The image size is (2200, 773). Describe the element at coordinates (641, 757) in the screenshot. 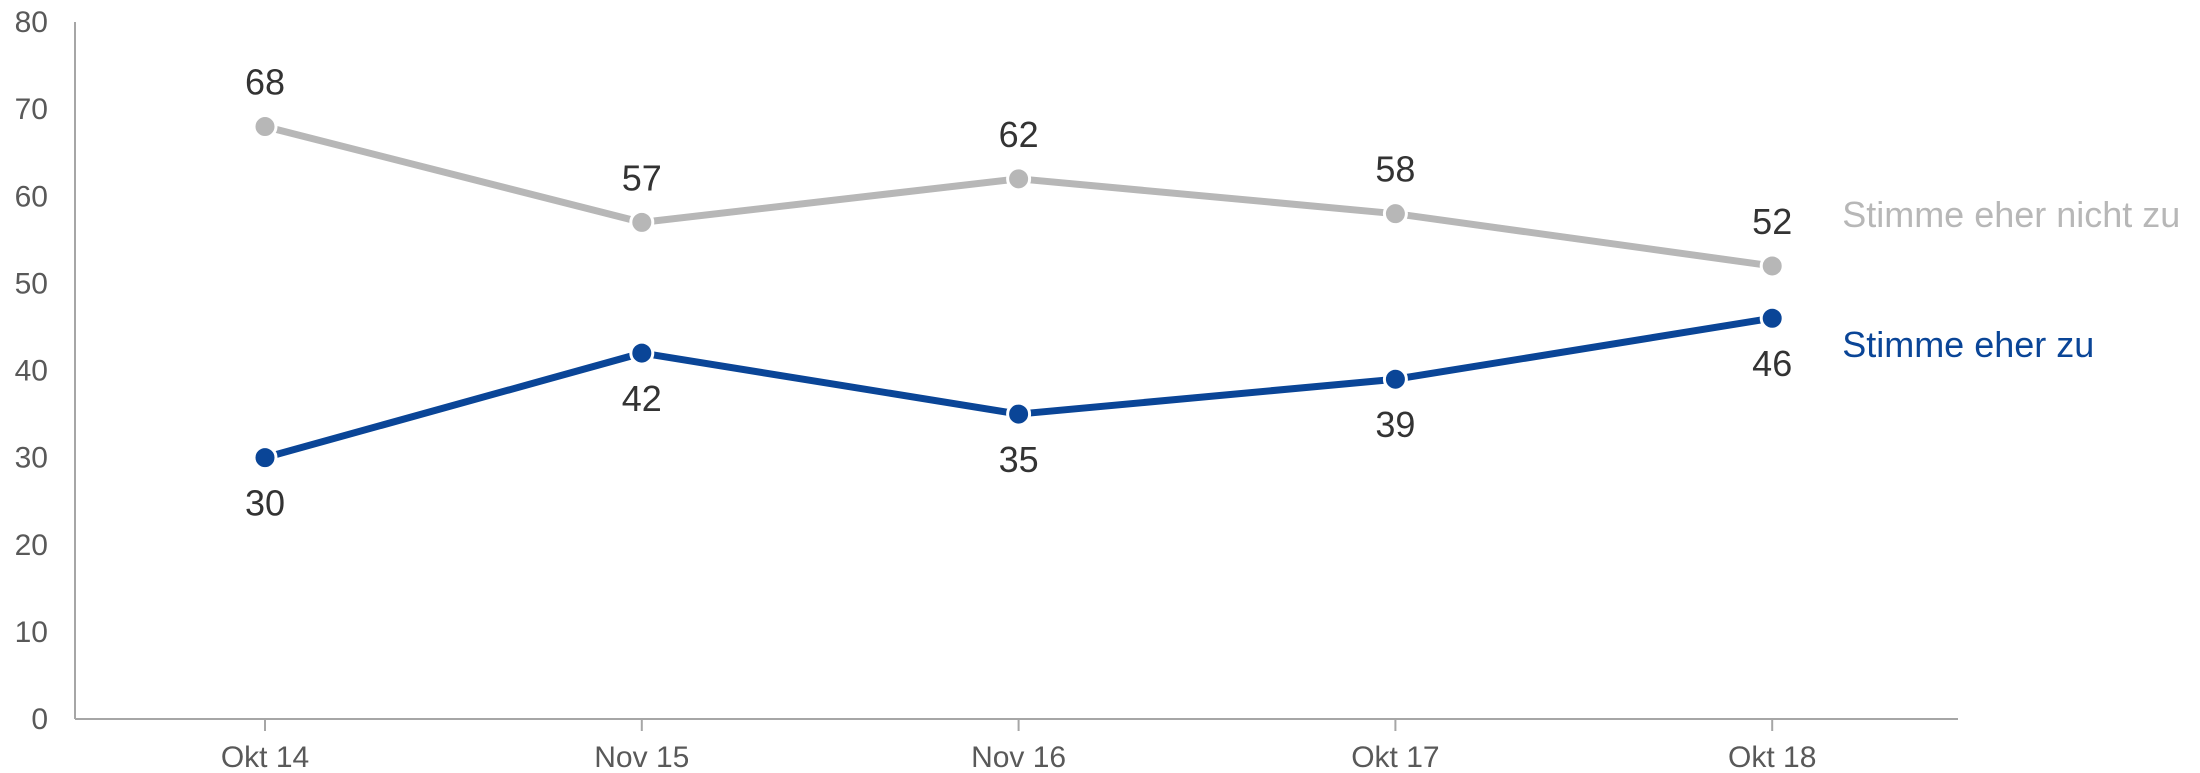

I see `x-tick-label: Nov 15` at that location.